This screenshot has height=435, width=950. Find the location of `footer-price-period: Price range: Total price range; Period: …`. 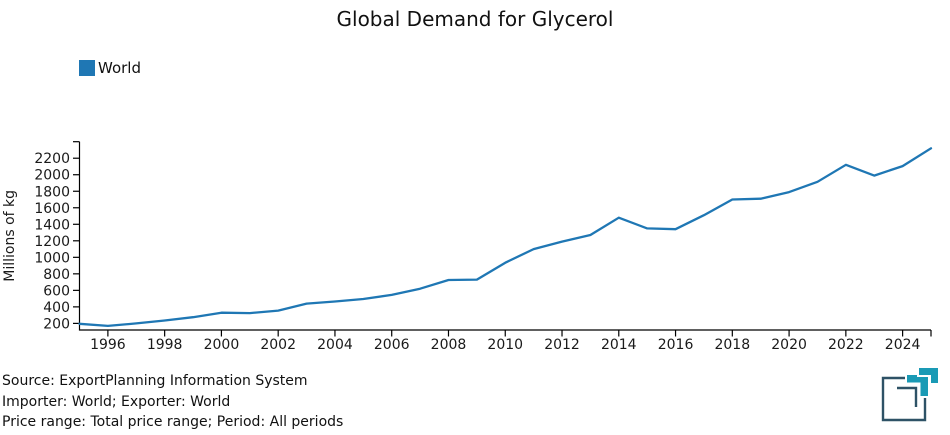

footer-price-period: Price range: Total price range; Period: … is located at coordinates (173, 422).